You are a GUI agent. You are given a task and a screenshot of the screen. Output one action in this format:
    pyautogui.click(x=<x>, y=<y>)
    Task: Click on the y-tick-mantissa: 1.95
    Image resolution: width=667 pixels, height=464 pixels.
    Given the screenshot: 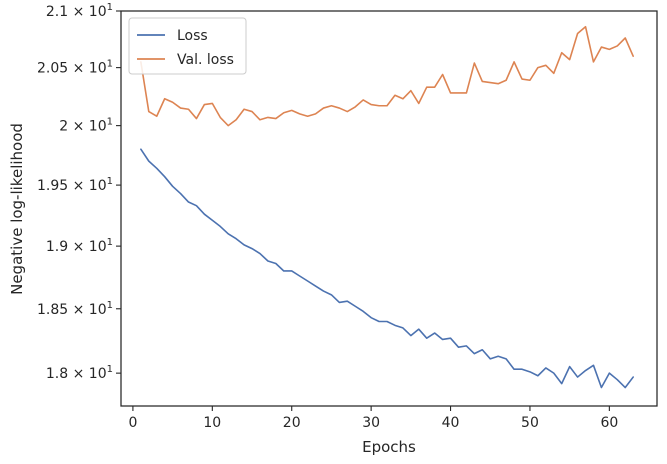 What is the action you would take?
    pyautogui.click(x=52, y=186)
    